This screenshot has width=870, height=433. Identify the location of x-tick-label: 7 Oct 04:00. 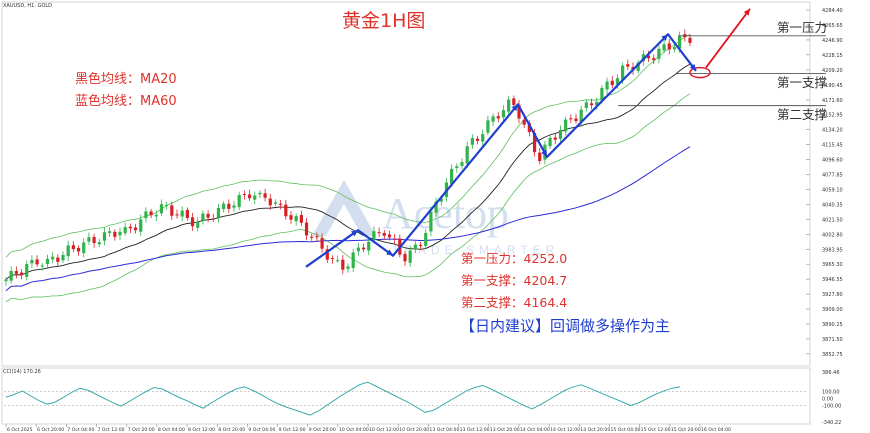
(80, 430).